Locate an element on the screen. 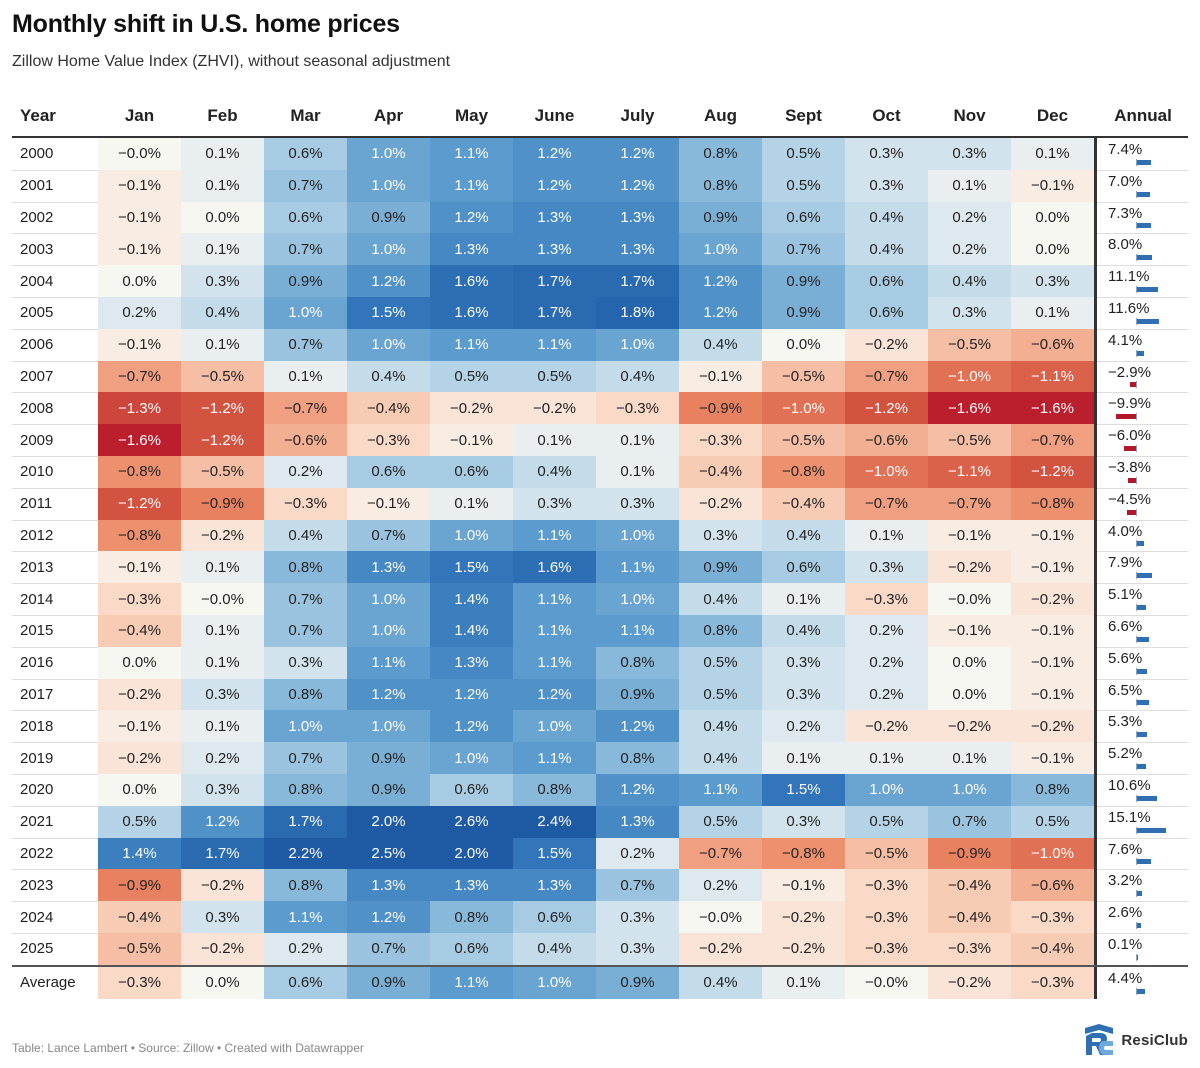 Image resolution: width=1200 pixels, height=1068 pixels. heat-cell: 1.1% is located at coordinates (554, 535).